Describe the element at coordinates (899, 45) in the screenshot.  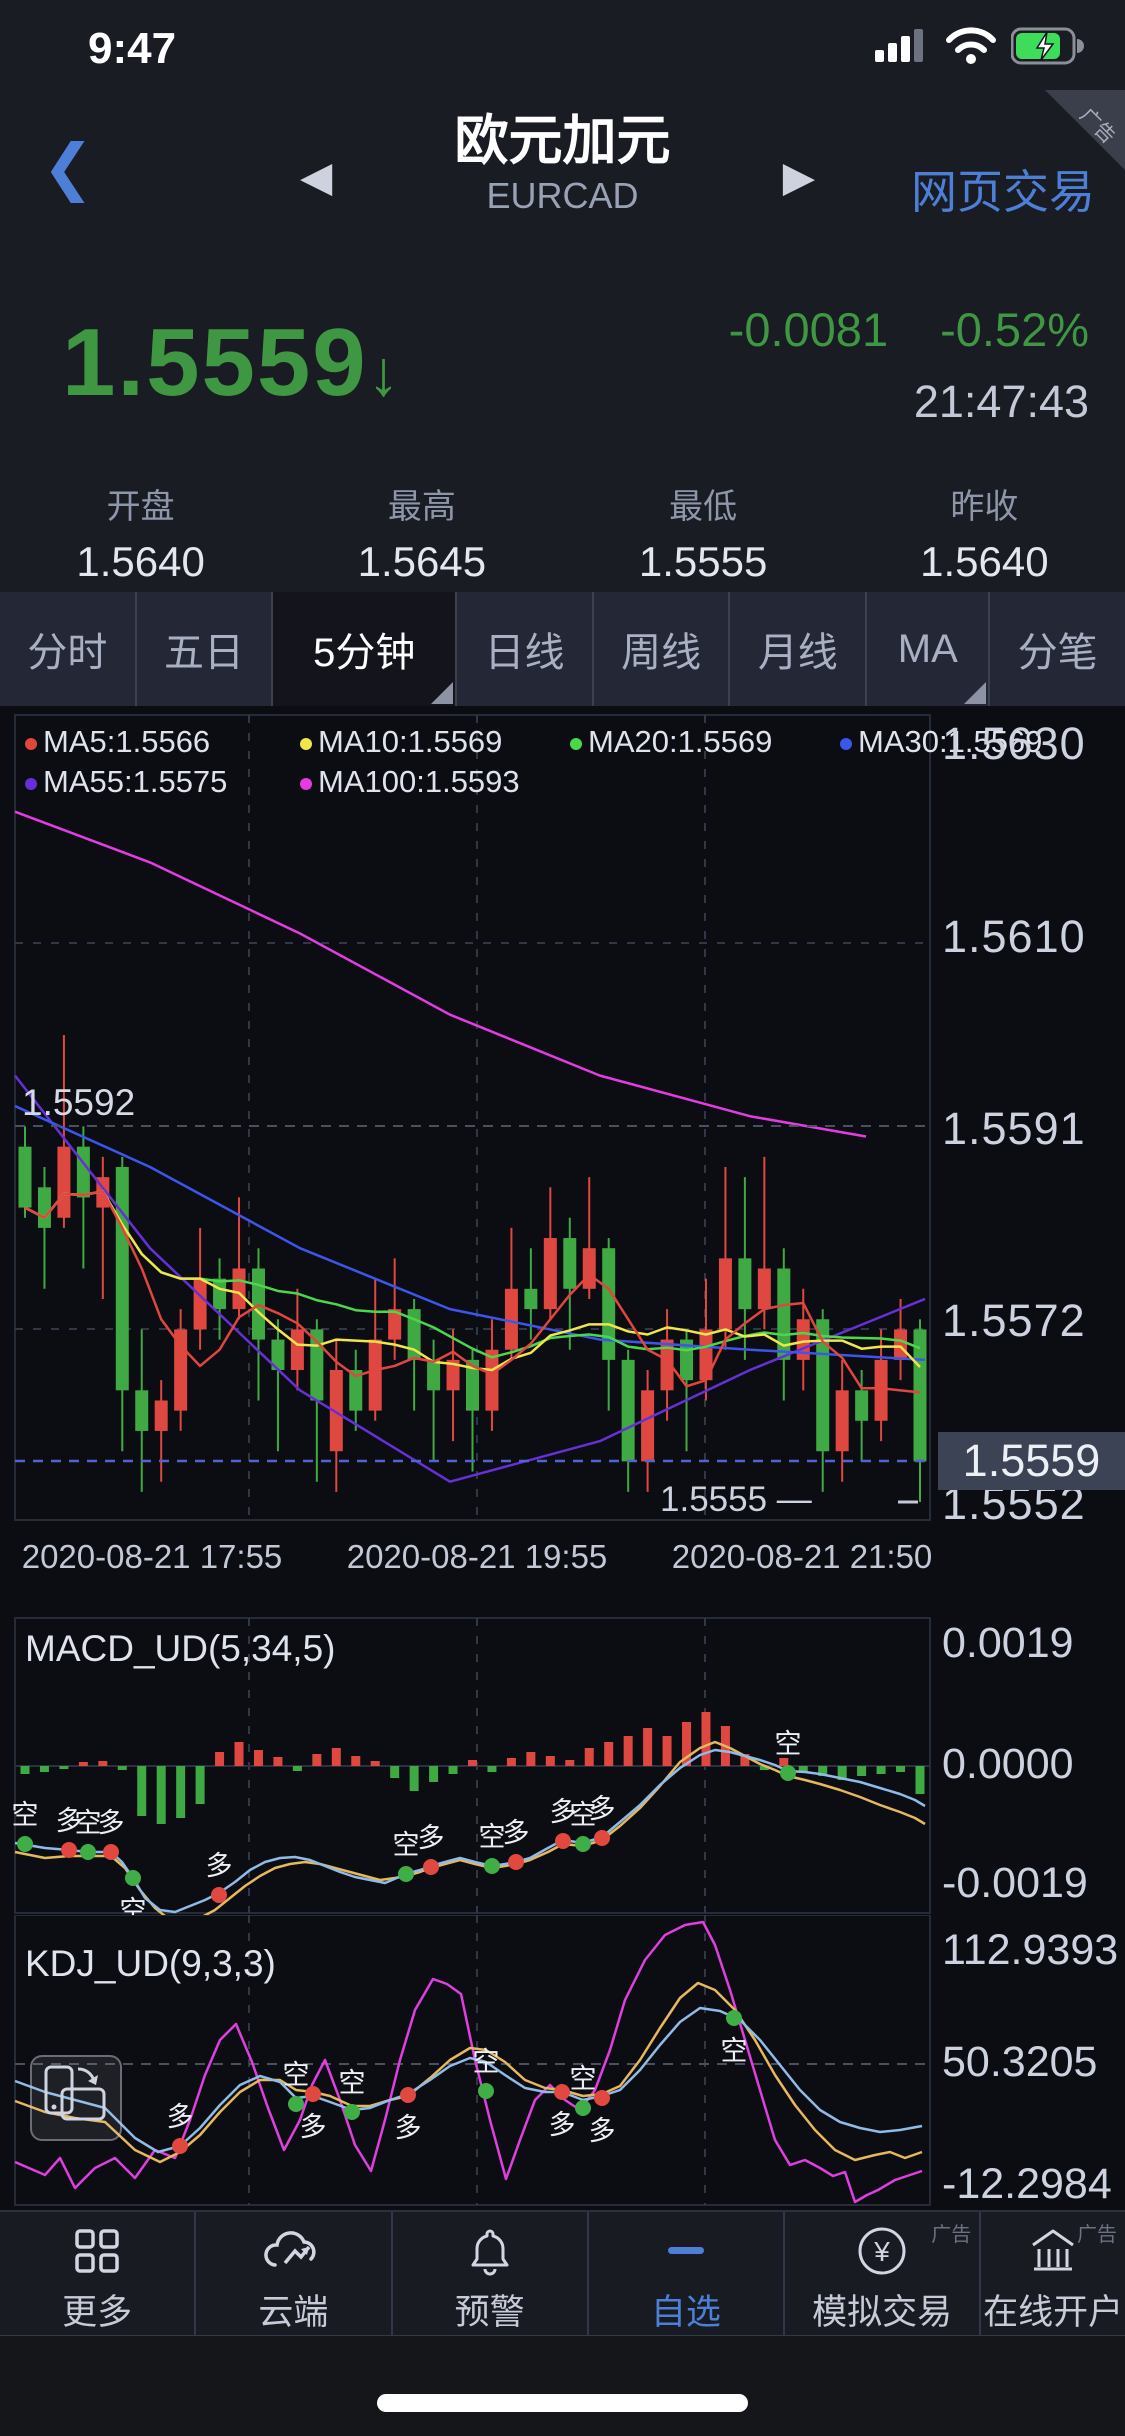
I see `signal-icon` at that location.